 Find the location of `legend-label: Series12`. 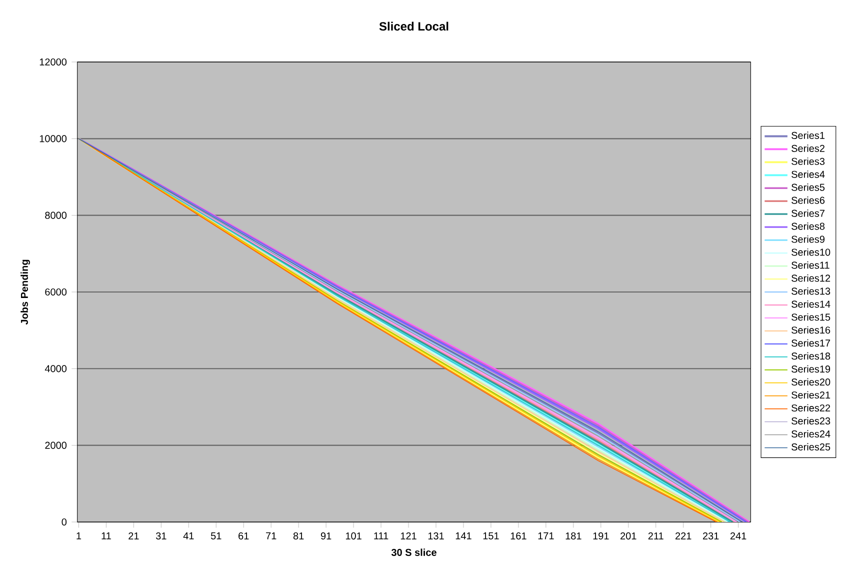

legend-label: Series12 is located at coordinates (811, 278).